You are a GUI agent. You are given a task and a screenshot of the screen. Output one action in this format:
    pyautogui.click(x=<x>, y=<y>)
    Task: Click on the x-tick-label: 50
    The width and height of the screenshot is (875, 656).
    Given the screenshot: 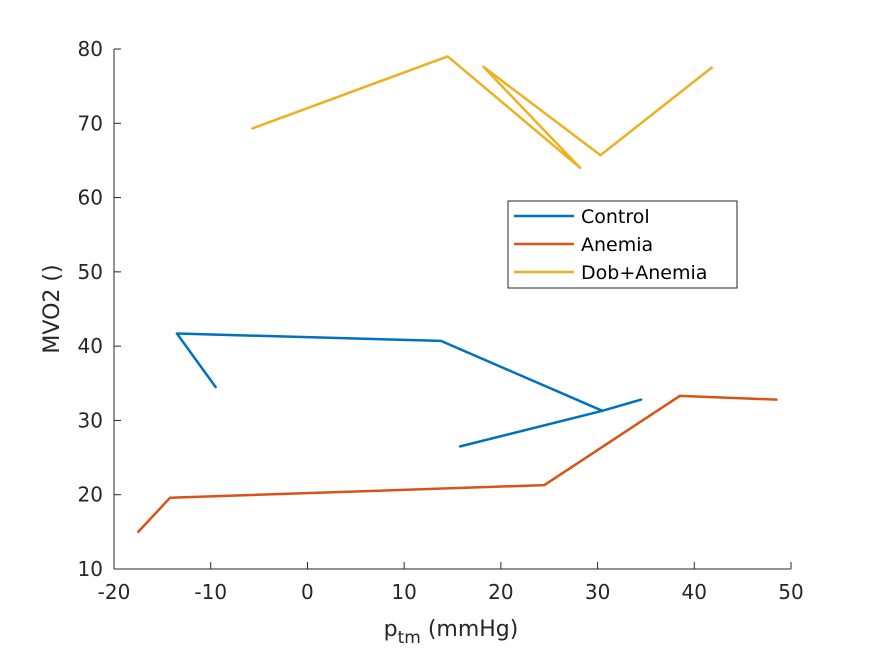 What is the action you would take?
    pyautogui.click(x=790, y=592)
    